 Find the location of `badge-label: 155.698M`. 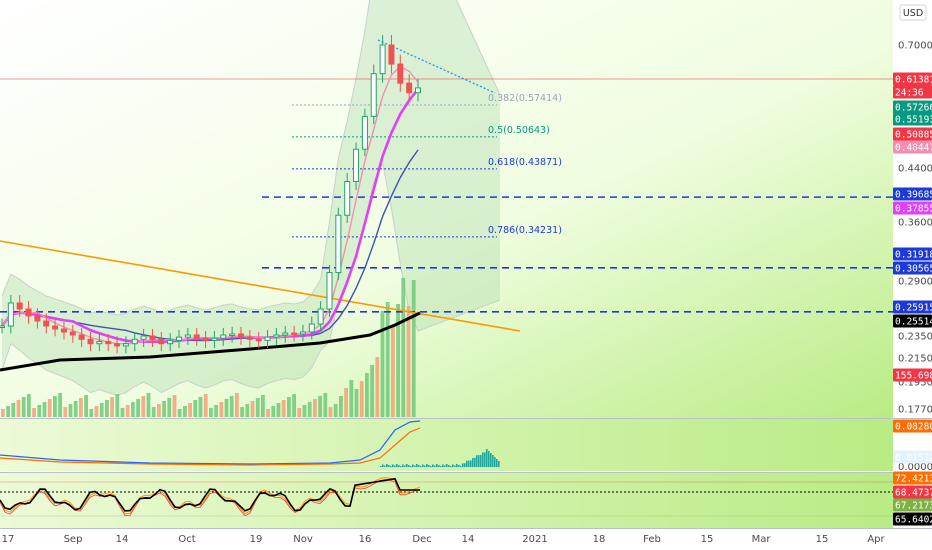

badge-label: 155.698M is located at coordinates (913, 376).